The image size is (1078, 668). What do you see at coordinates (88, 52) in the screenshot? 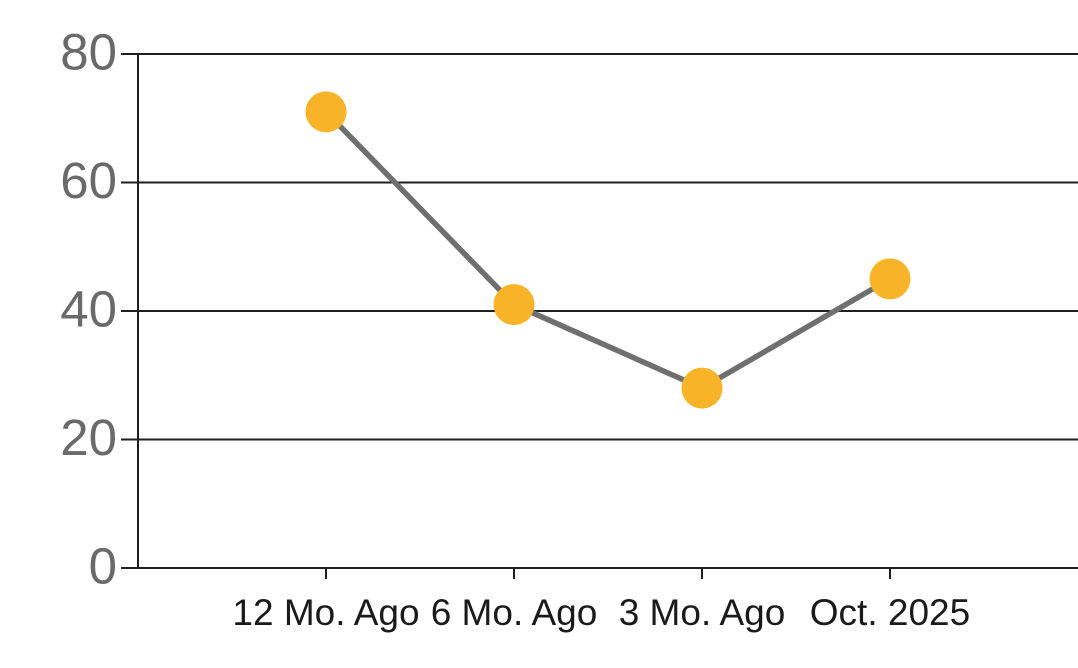
I see `y-axis-tick-label: 80` at bounding box center [88, 52].